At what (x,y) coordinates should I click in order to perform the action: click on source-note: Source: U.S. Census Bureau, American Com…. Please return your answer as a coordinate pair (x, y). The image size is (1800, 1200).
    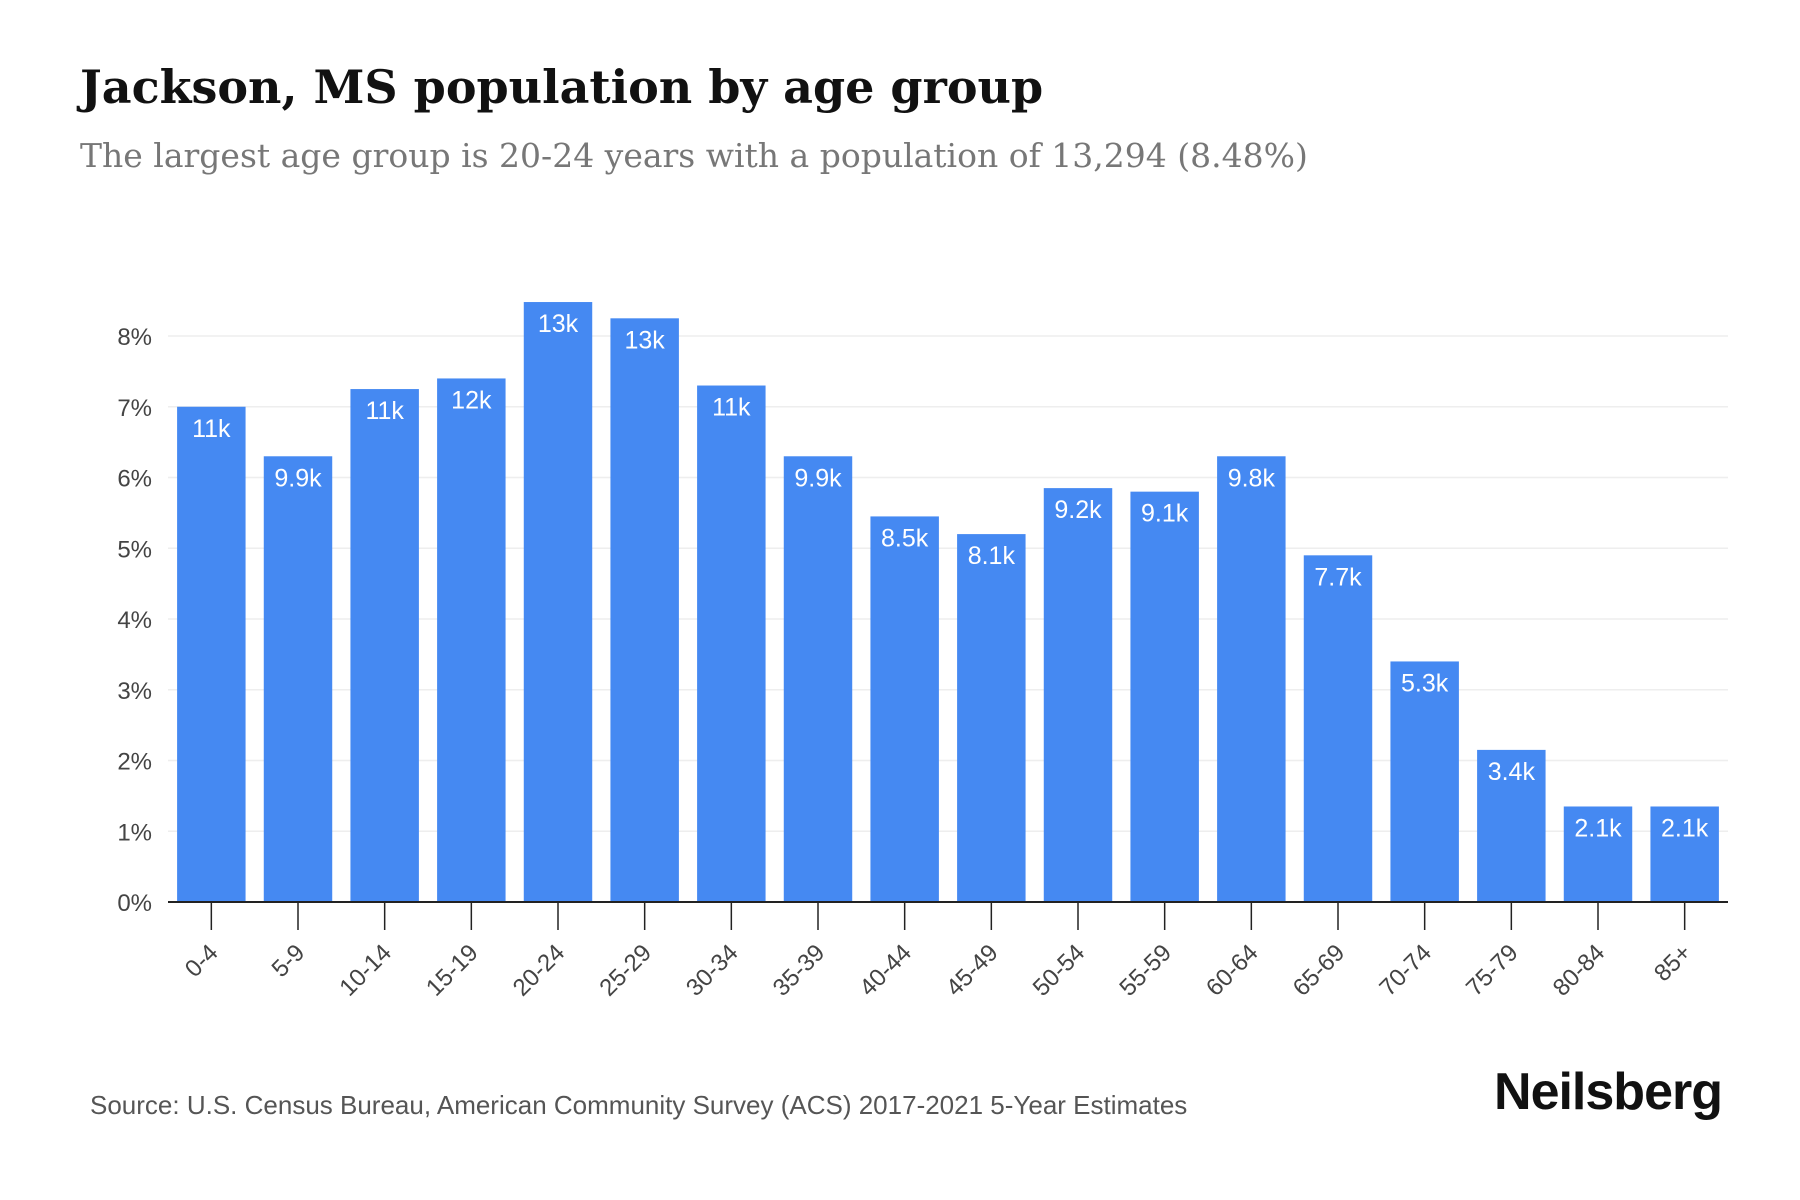
    Looking at the image, I should click on (639, 1105).